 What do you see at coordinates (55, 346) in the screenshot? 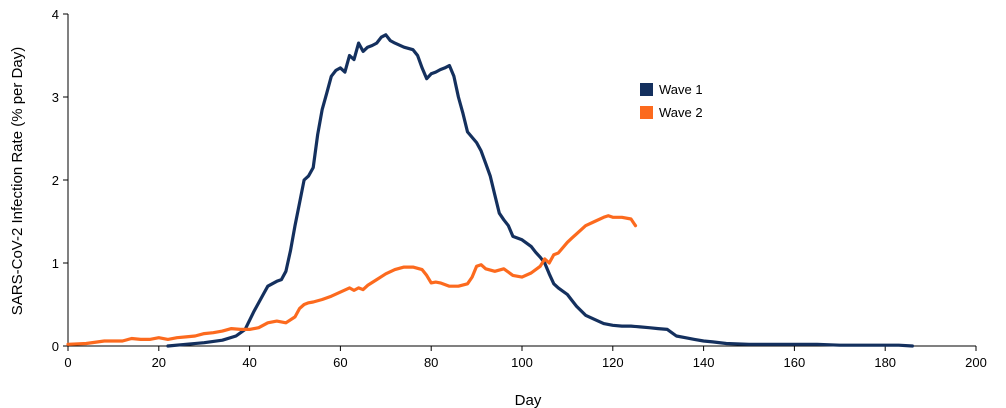
I see `y-tick-label: 0` at bounding box center [55, 346].